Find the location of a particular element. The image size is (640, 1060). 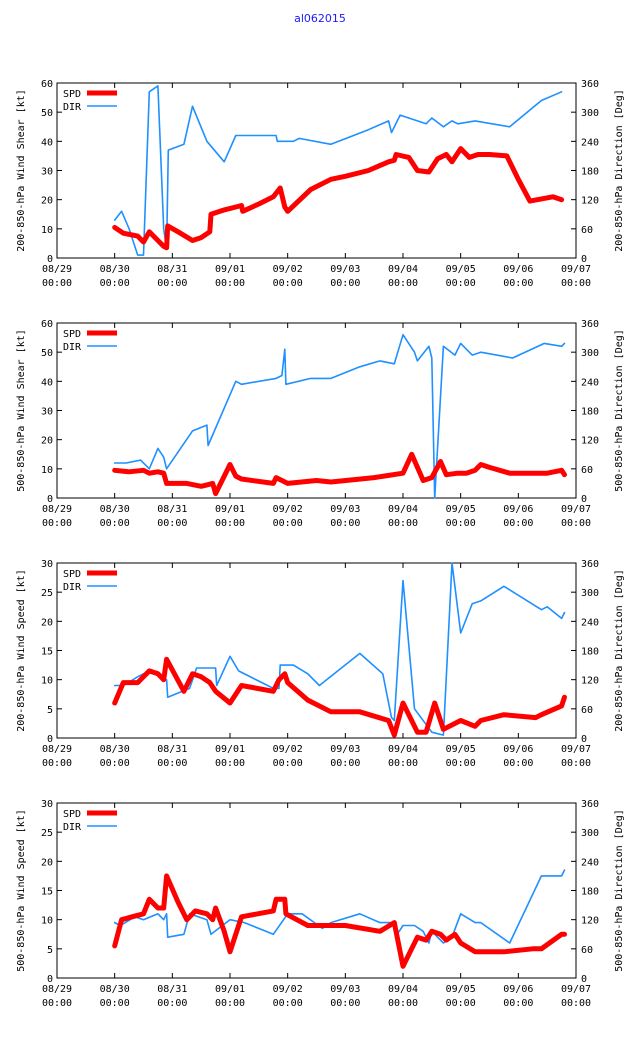

y-axis-title-left: 200-850-hPa Wind Shear [kt] is located at coordinates (21, 170).